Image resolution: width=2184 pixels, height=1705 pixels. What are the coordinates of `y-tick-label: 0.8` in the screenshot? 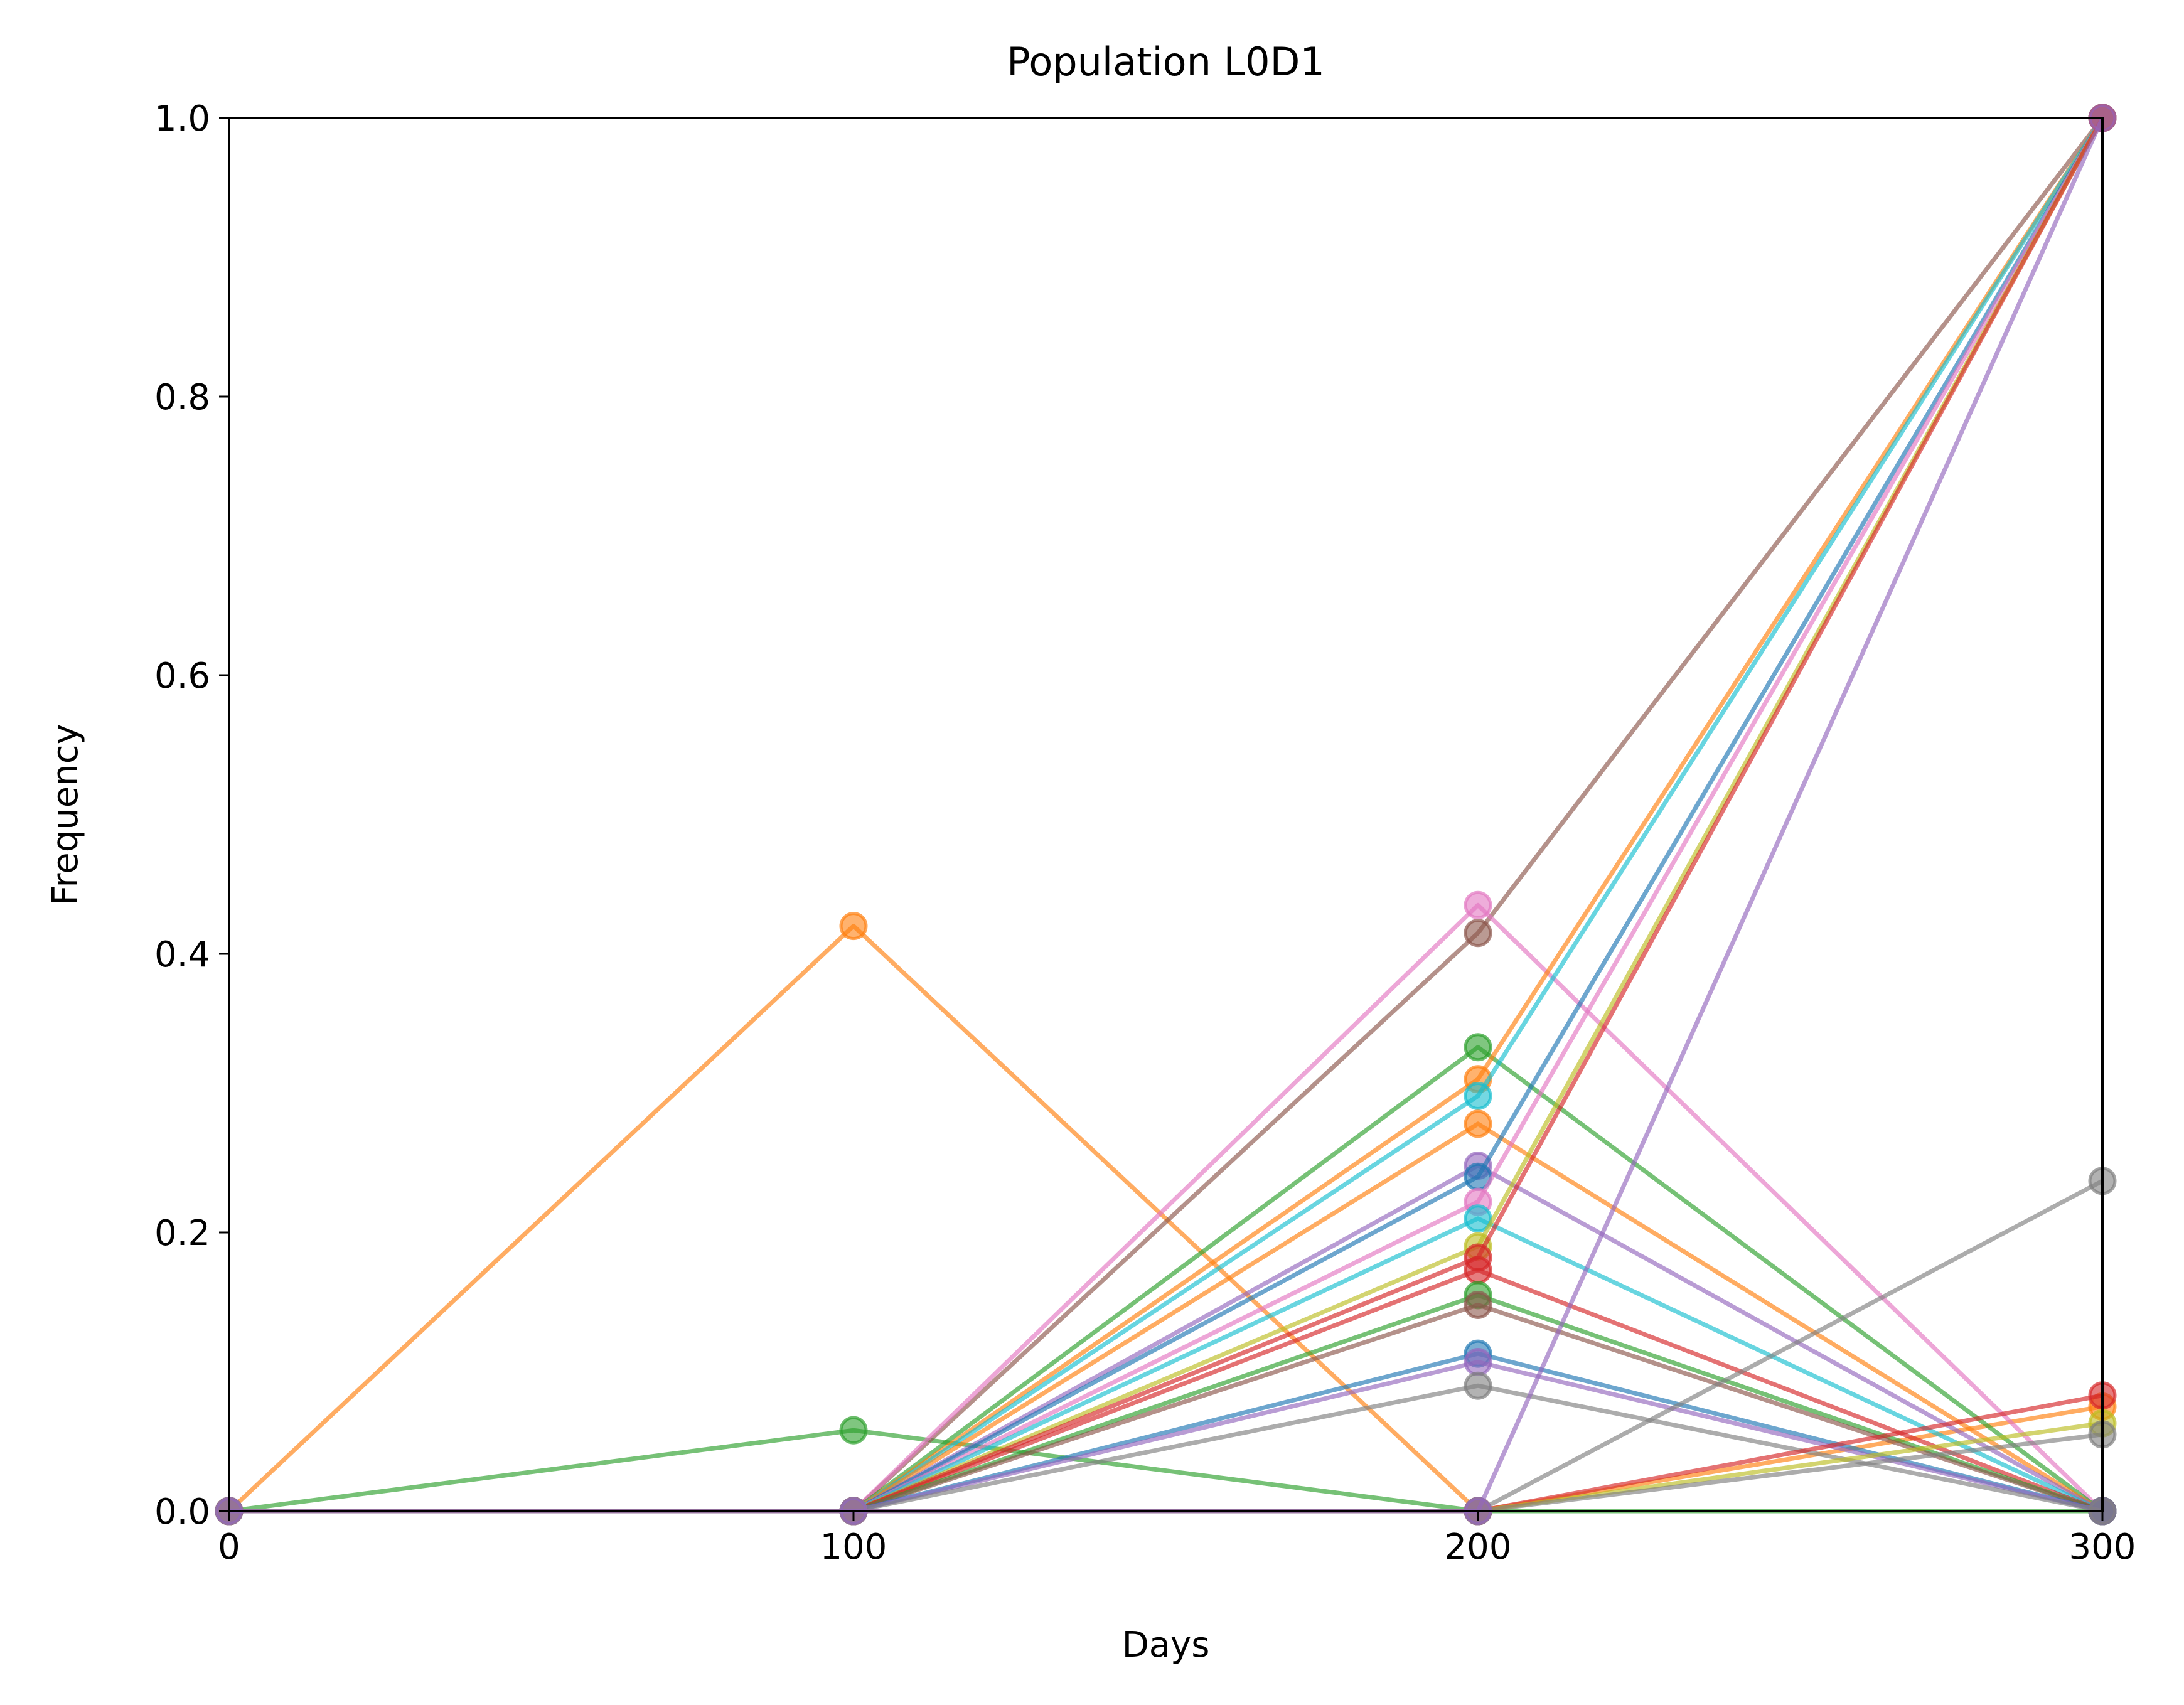 It's located at (182, 397).